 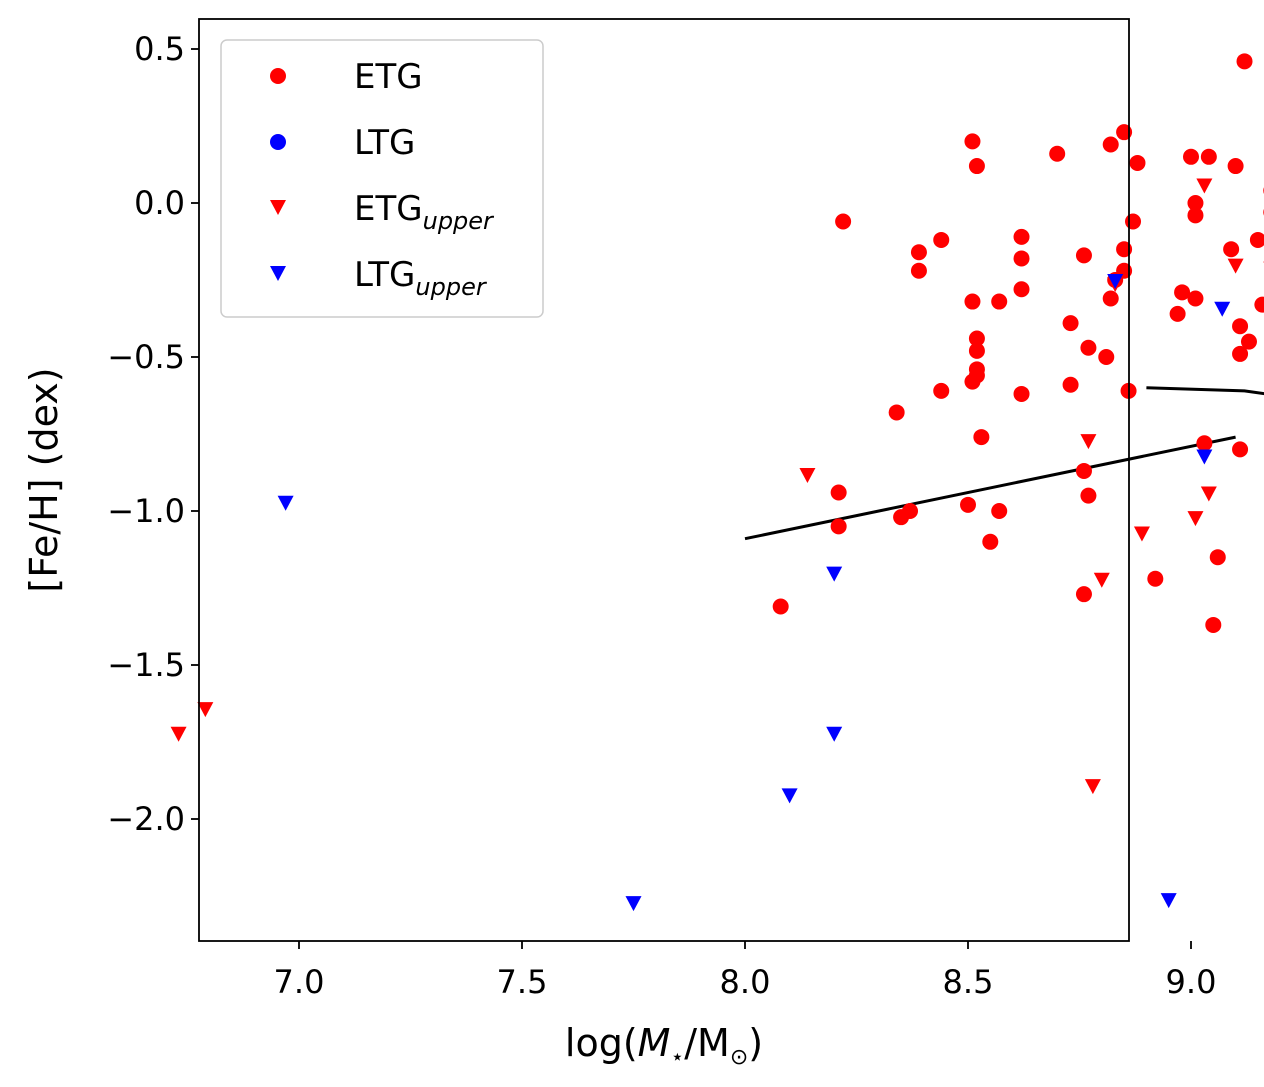 What do you see at coordinates (278, 273) in the screenshot?
I see `legend-marker-ltgupper` at bounding box center [278, 273].